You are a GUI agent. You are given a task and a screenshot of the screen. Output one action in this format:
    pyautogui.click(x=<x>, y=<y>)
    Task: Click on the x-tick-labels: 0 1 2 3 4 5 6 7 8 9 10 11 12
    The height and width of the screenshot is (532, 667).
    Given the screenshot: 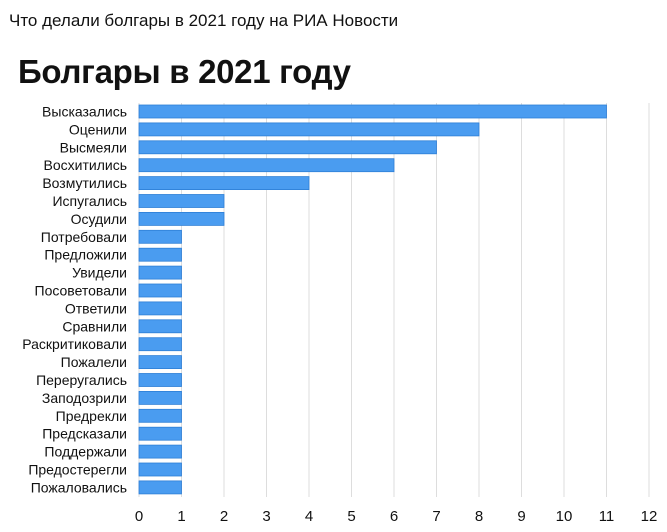 What is the action you would take?
    pyautogui.click(x=396, y=516)
    